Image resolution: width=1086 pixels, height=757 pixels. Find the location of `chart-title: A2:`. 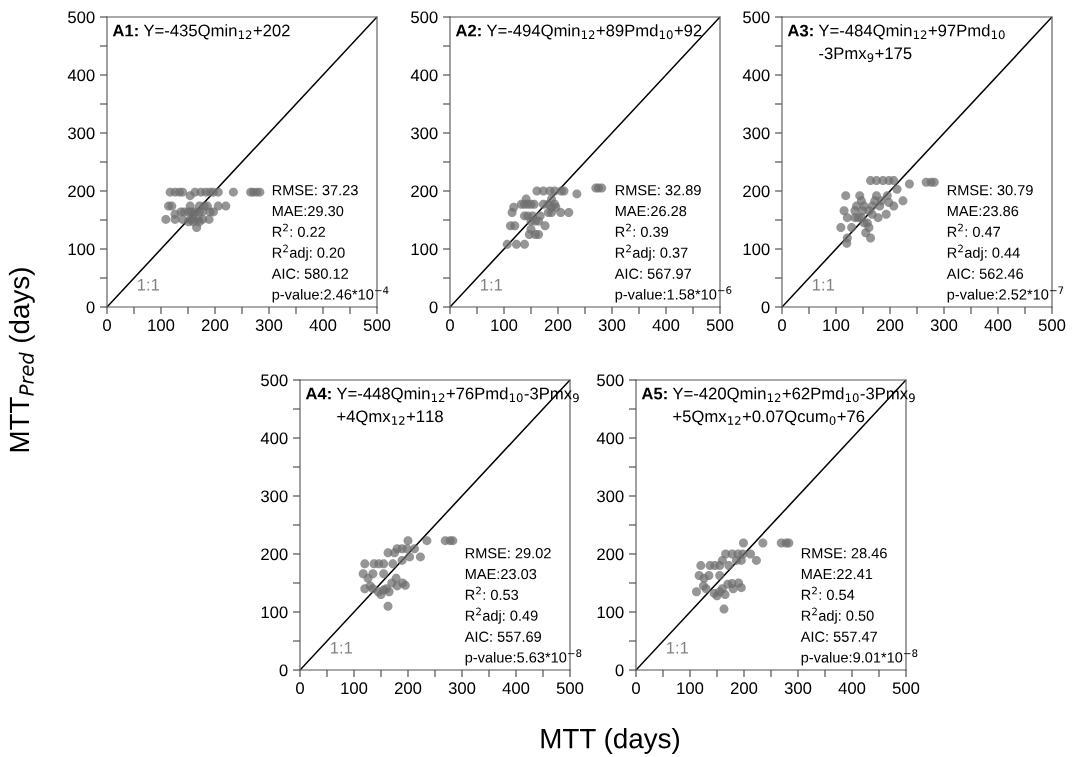

chart-title: A2: is located at coordinates (468, 30).